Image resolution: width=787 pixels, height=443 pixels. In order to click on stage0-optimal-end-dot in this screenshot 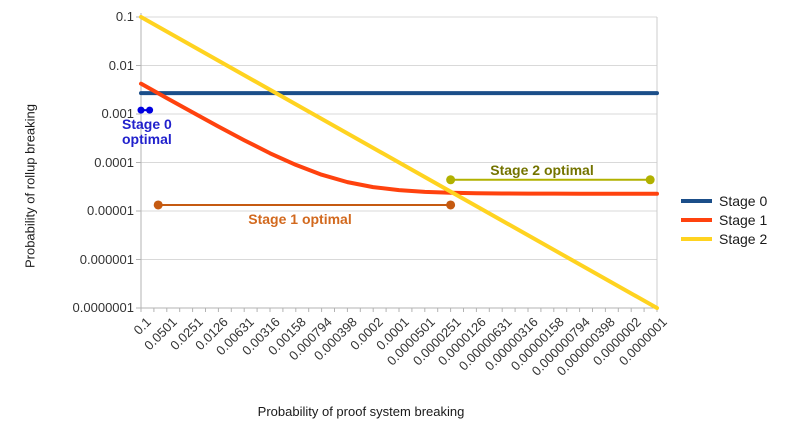, I will do `click(150, 110)`.